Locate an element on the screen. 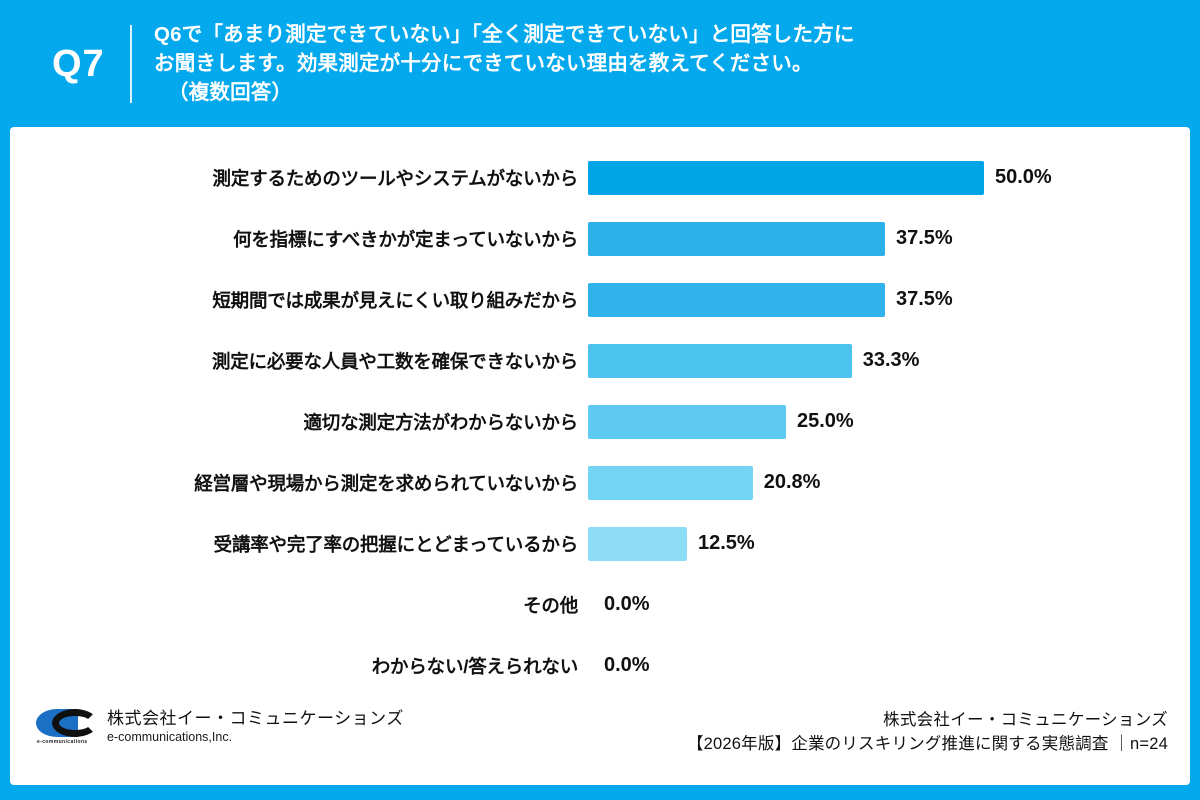  chart-row: その他 0.0% is located at coordinates (600, 604).